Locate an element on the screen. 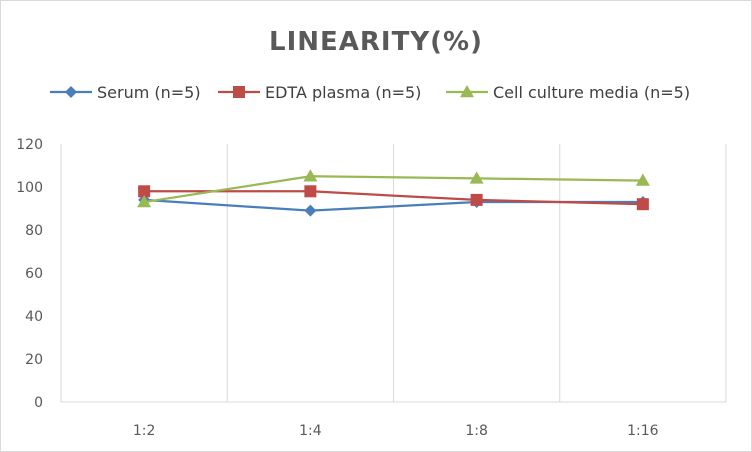  legend-label: Serum (n=5) is located at coordinates (149, 92).